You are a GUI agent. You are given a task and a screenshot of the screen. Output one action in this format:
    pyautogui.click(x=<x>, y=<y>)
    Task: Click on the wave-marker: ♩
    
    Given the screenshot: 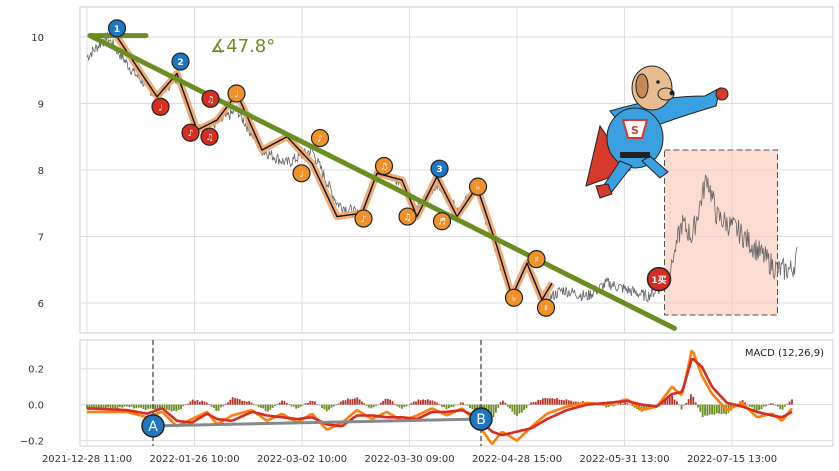 What is the action you would take?
    pyautogui.click(x=160, y=106)
    